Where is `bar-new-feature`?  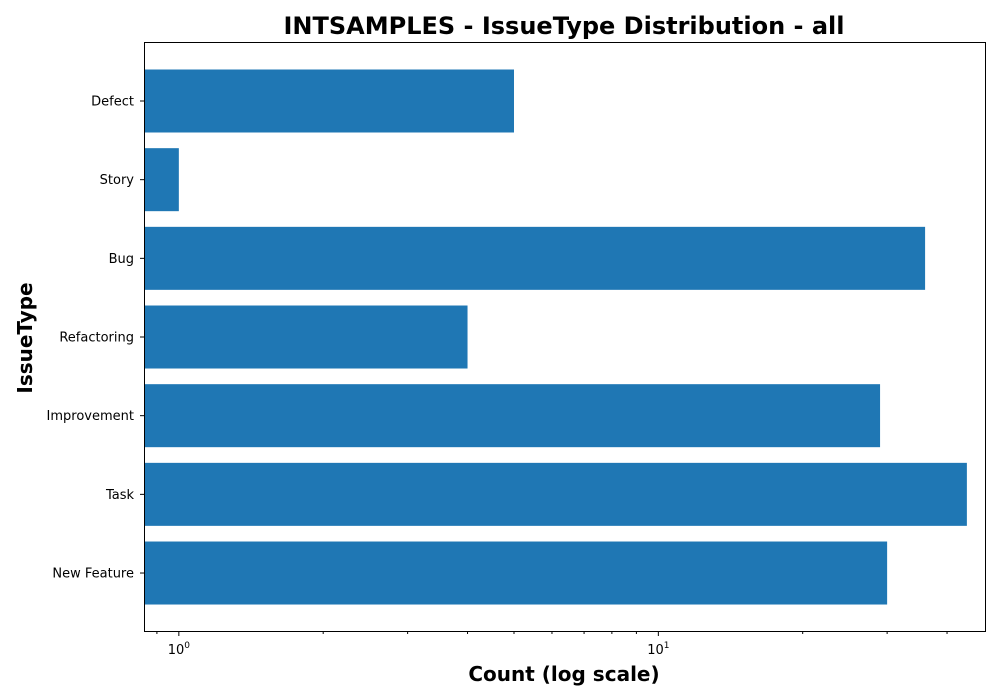 bar-new-feature is located at coordinates (516, 573).